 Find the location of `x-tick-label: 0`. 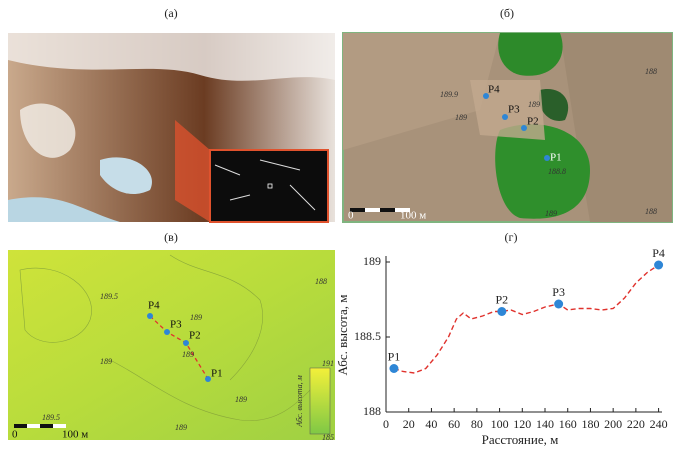

x-tick-label: 0 is located at coordinates (386, 424).